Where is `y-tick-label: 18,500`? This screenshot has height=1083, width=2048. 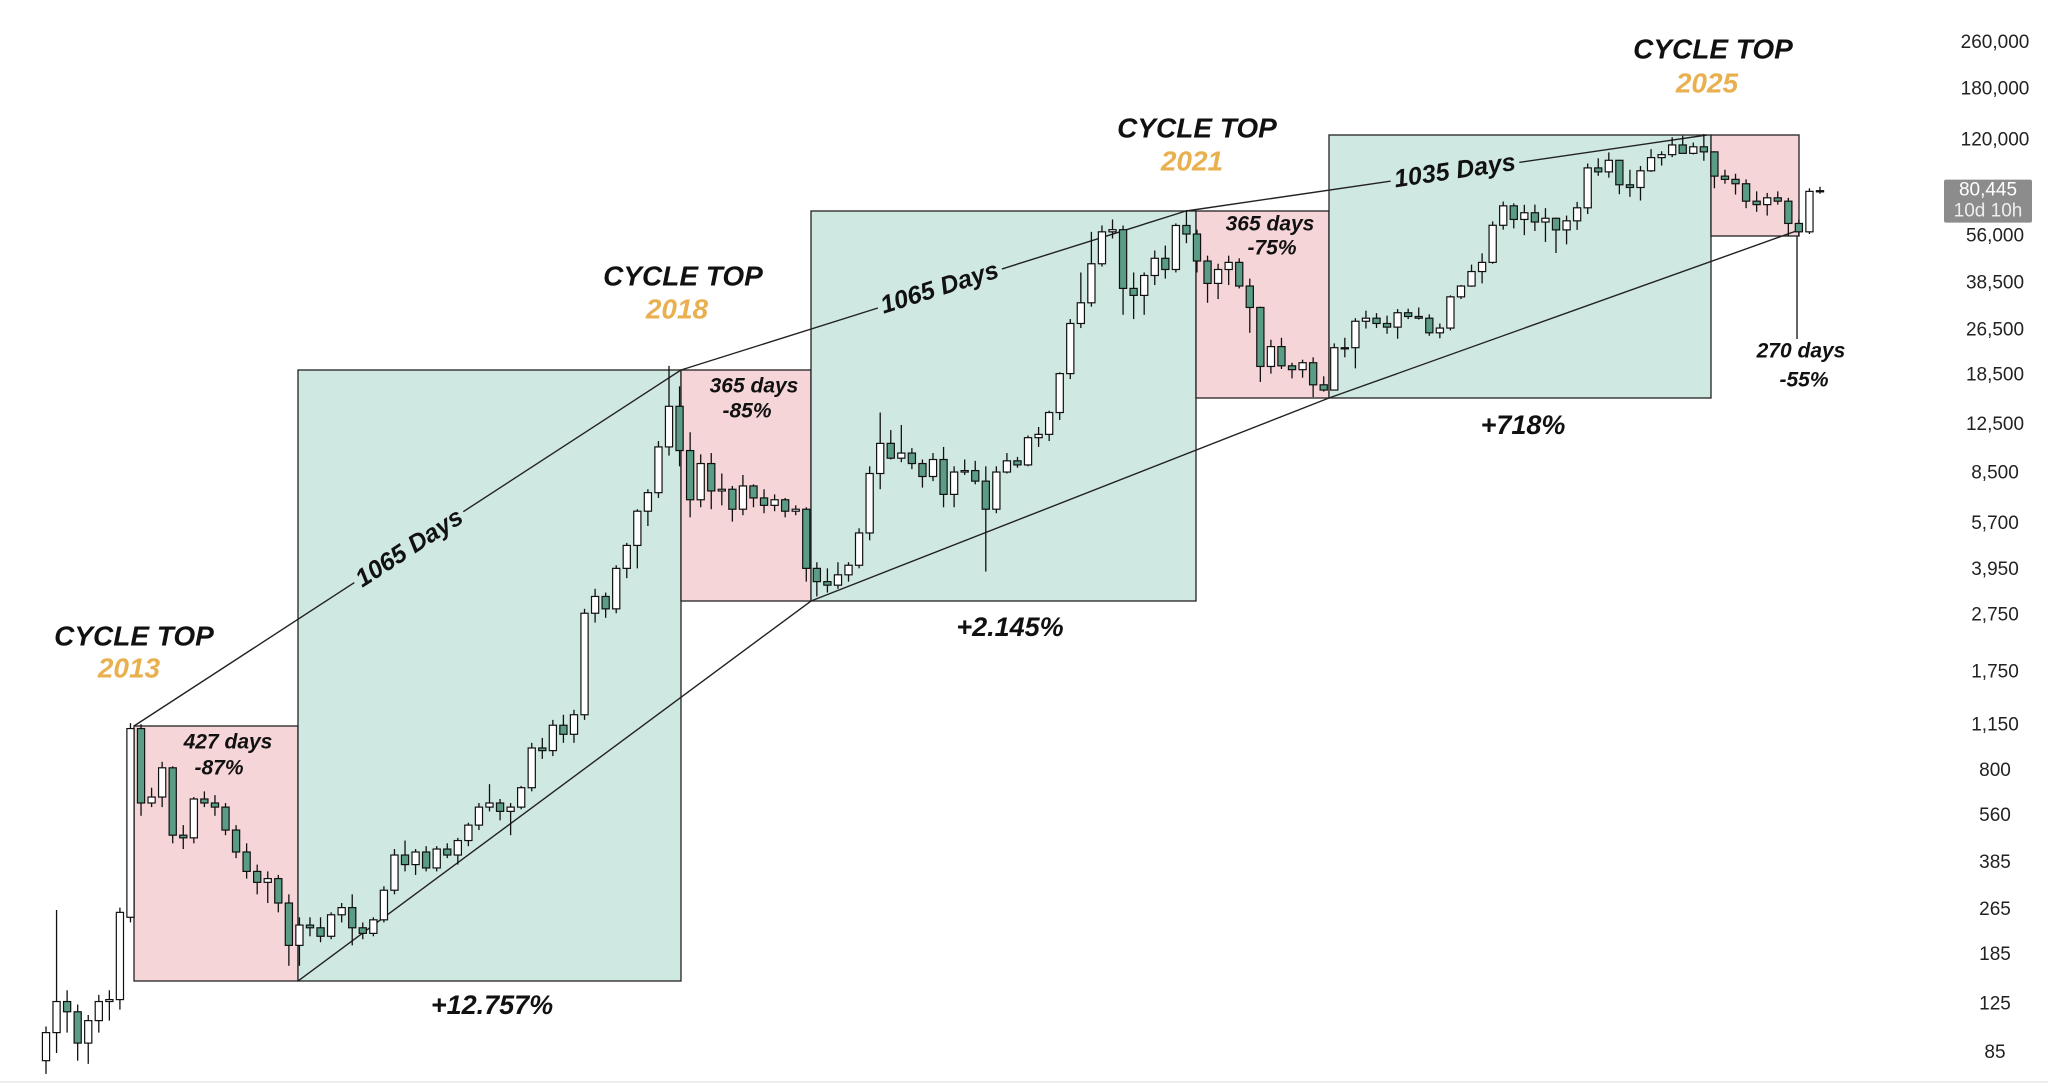 y-tick-label: 18,500 is located at coordinates (1995, 375).